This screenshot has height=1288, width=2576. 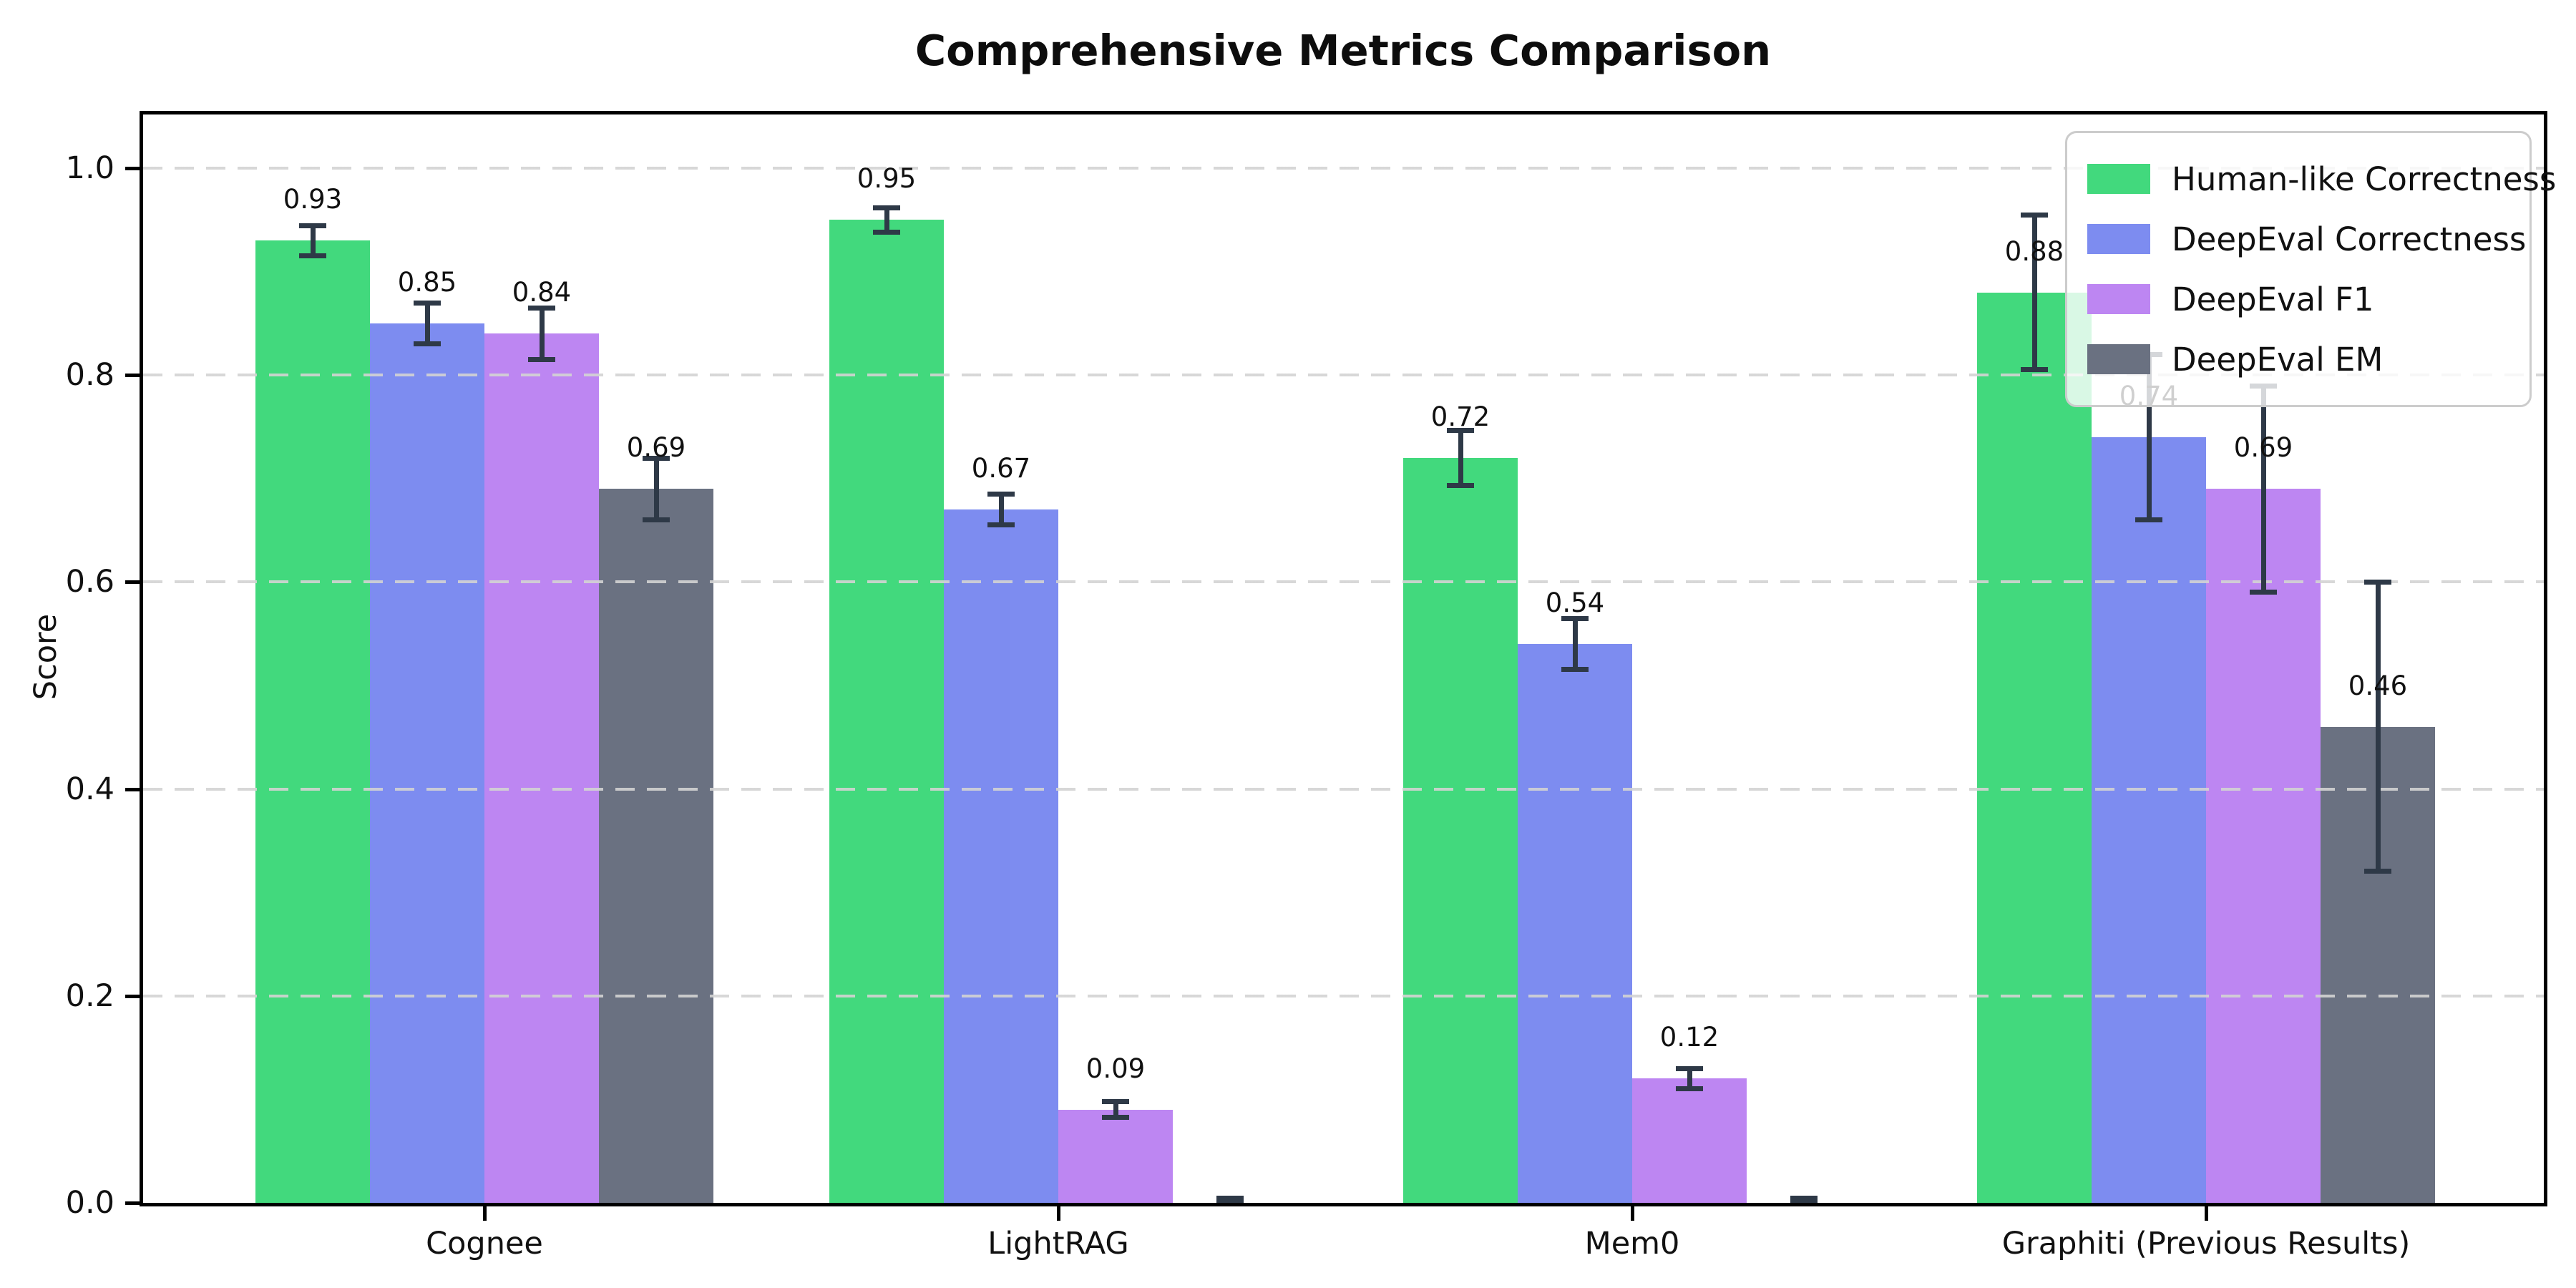 What do you see at coordinates (427, 303) in the screenshot?
I see `bar-deepeval-correctness-cognee-error-cap-top` at bounding box center [427, 303].